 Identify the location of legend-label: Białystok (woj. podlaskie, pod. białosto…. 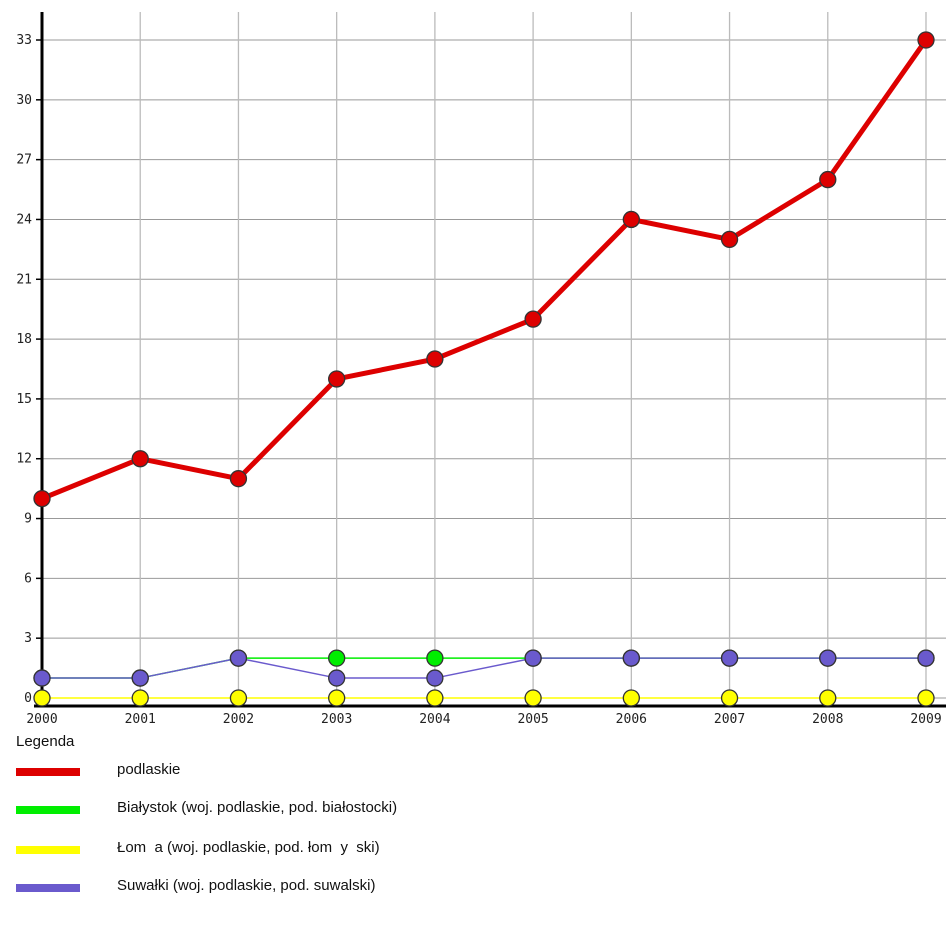
(257, 807).